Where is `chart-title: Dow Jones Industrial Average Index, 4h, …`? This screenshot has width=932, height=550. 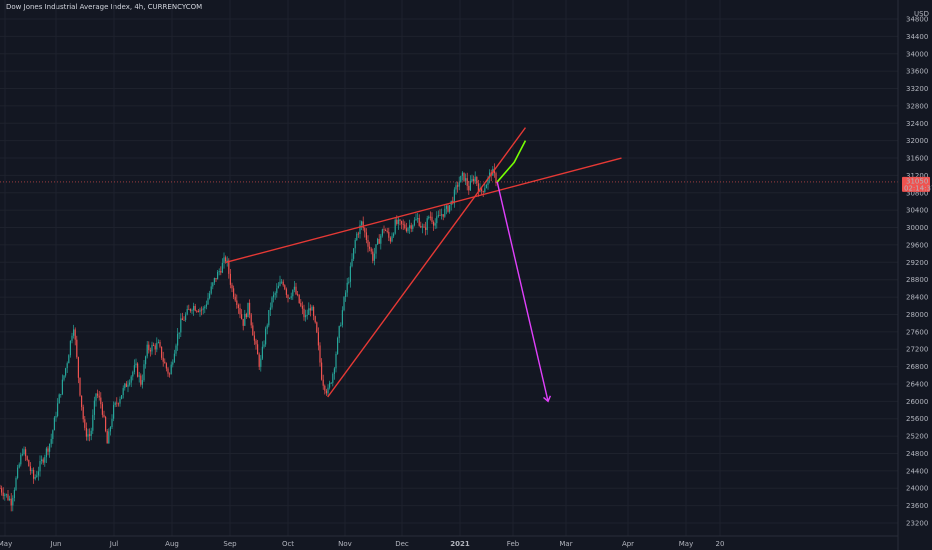 chart-title: Dow Jones Industrial Average Index, 4h, … is located at coordinates (104, 7).